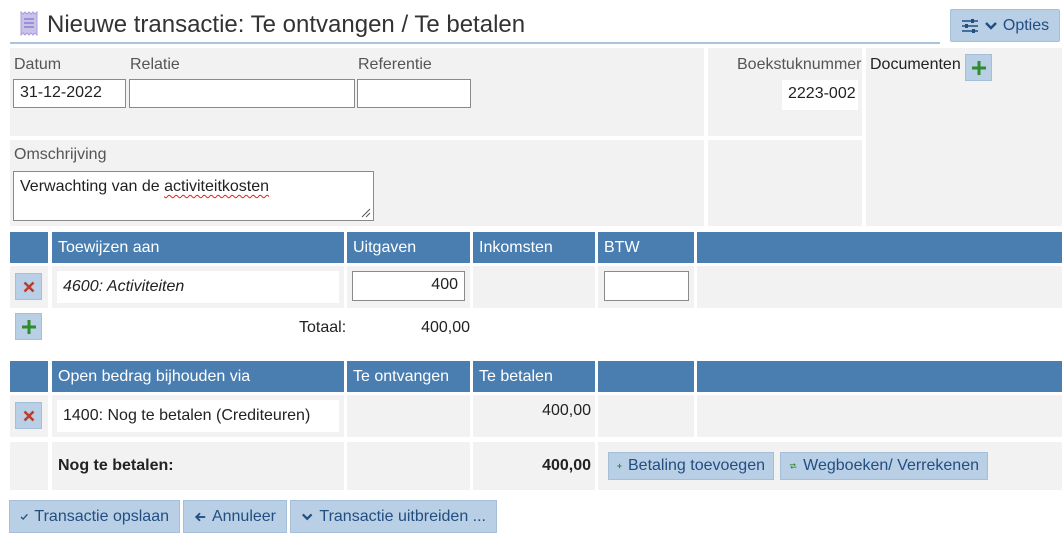 The image size is (1064, 538). I want to click on add-allocation-button, so click(28, 326).